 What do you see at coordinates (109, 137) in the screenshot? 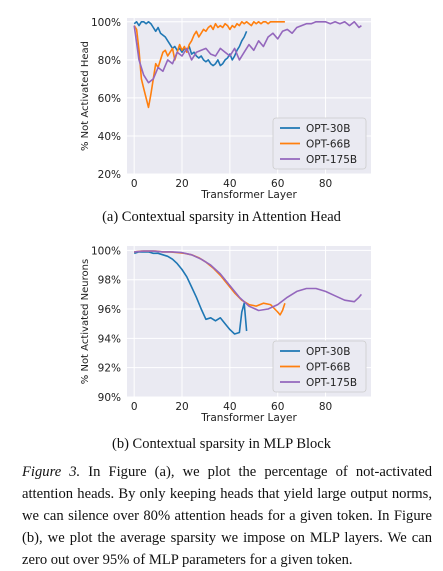
I see `y-tick-label: 40%` at bounding box center [109, 137].